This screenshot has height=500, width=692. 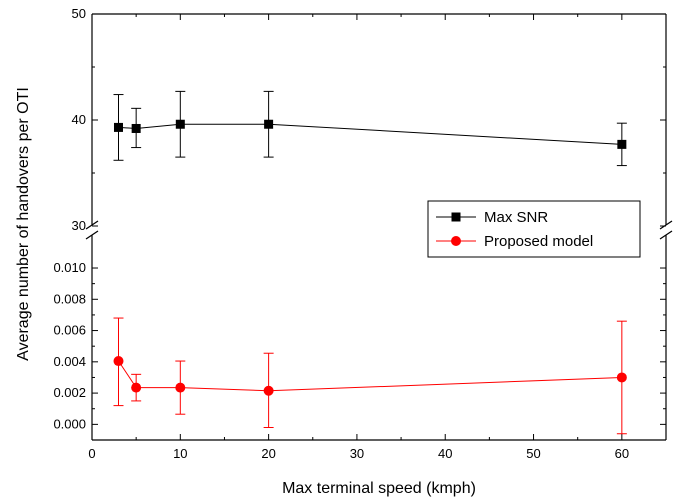 What do you see at coordinates (79, 119) in the screenshot?
I see `upper-y-tick-label: 40` at bounding box center [79, 119].